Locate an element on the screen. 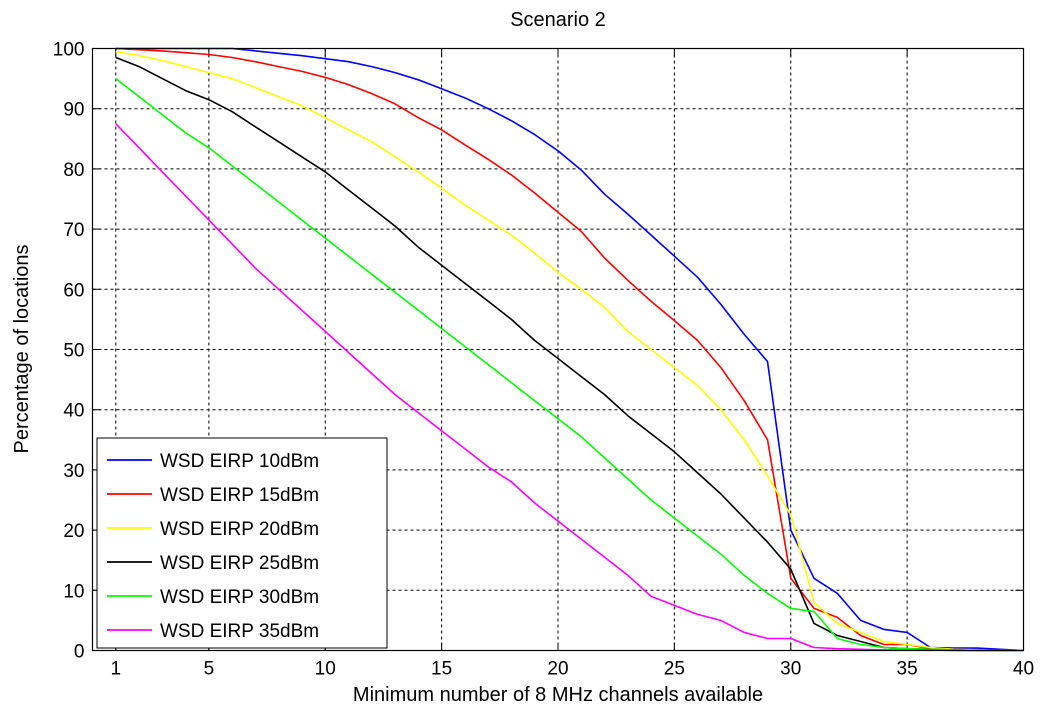 The image size is (1043, 712). x-tick-label: 1 is located at coordinates (115, 669).